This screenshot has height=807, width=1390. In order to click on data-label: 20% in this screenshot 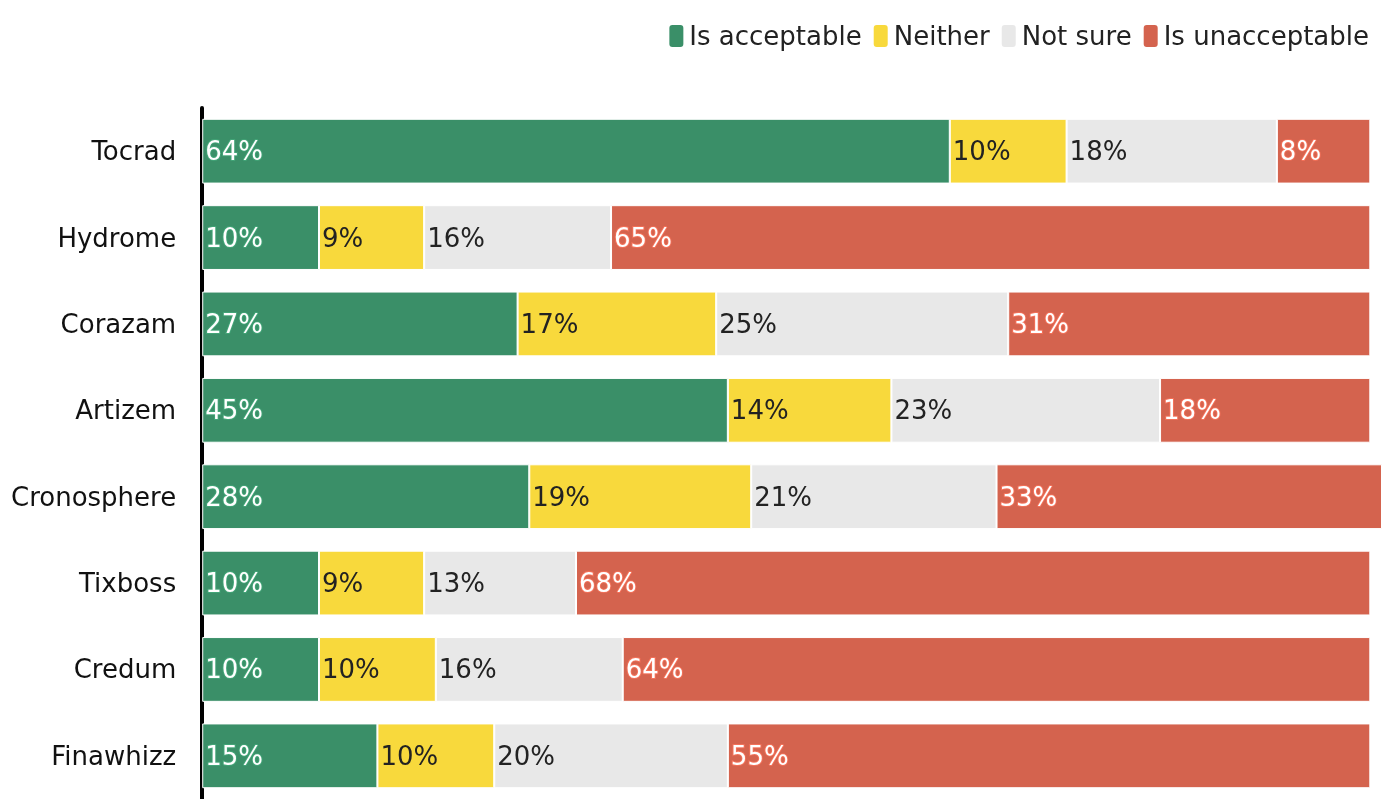, I will do `click(526, 755)`.